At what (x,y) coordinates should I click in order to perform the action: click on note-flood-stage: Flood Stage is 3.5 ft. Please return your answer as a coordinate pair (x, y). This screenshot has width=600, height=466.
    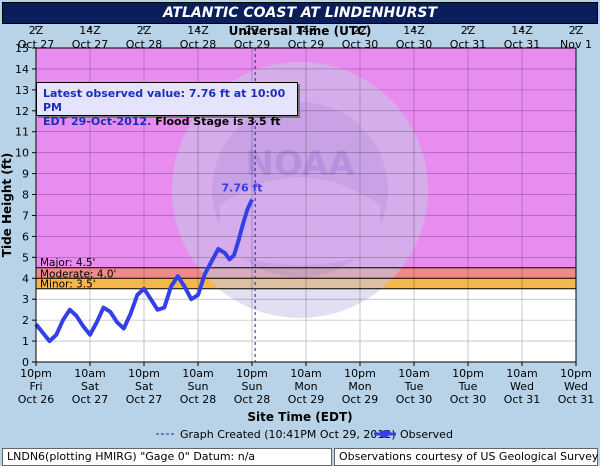
    Looking at the image, I should click on (218, 121).